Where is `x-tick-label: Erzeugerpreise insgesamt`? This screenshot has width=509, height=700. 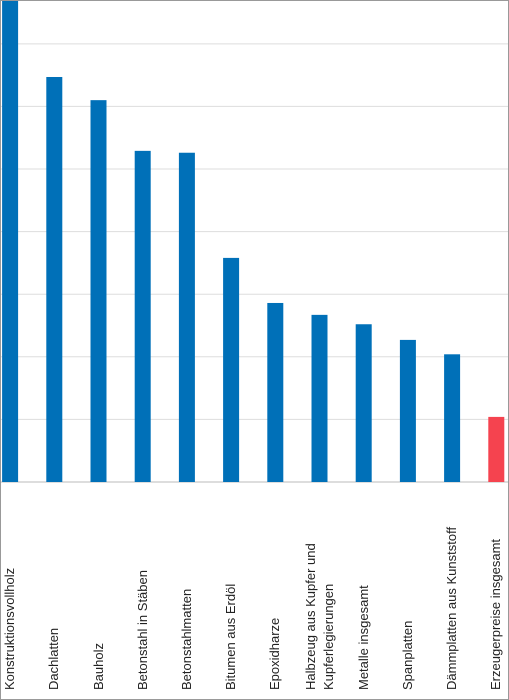 x-tick-label: Erzeugerpreise insgesamt is located at coordinates (496, 614).